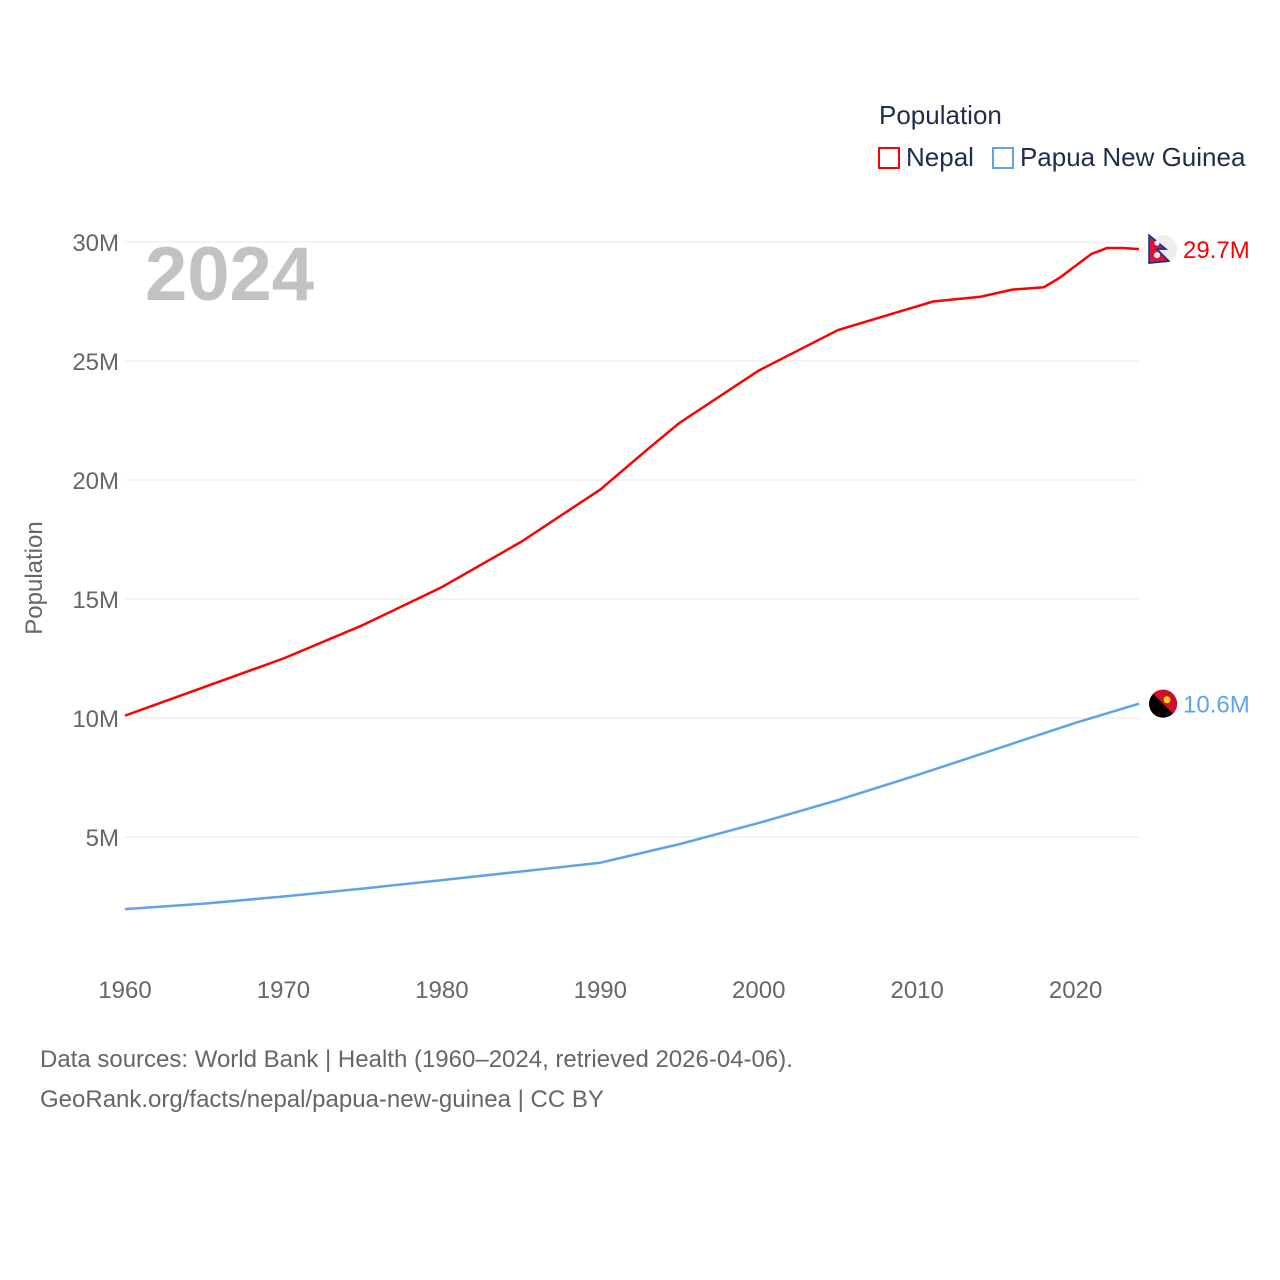 The width and height of the screenshot is (1280, 1280). I want to click on papua-new-guinea-flag-bird, so click(1167, 700).